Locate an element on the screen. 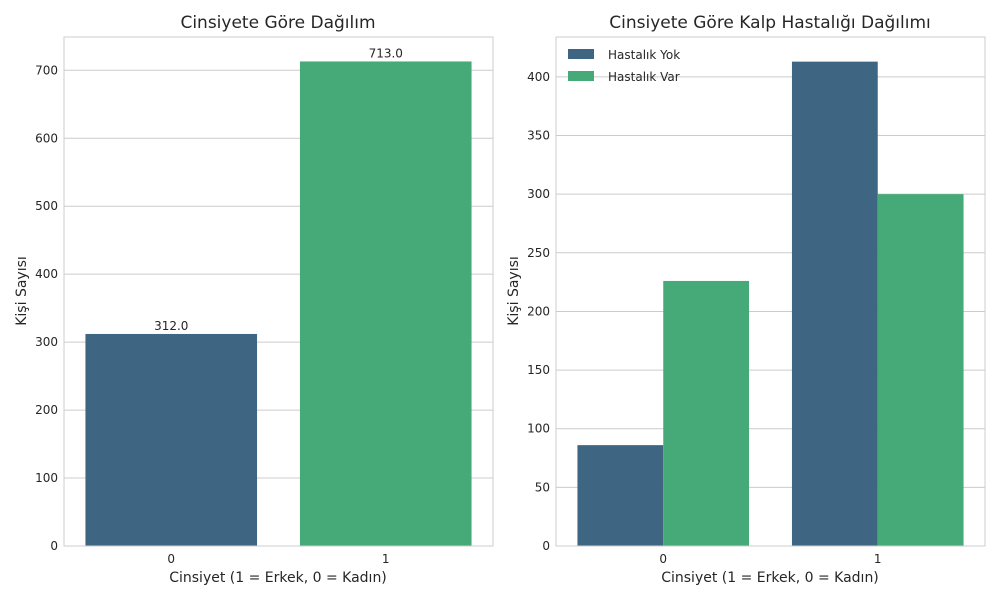 This screenshot has width=1000, height=600. legend-swatch-hastalik-yok is located at coordinates (581, 54).